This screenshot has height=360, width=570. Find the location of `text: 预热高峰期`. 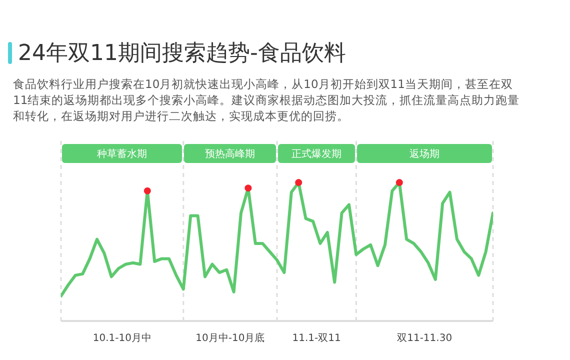

text: 预热高峰期 is located at coordinates (230, 154).